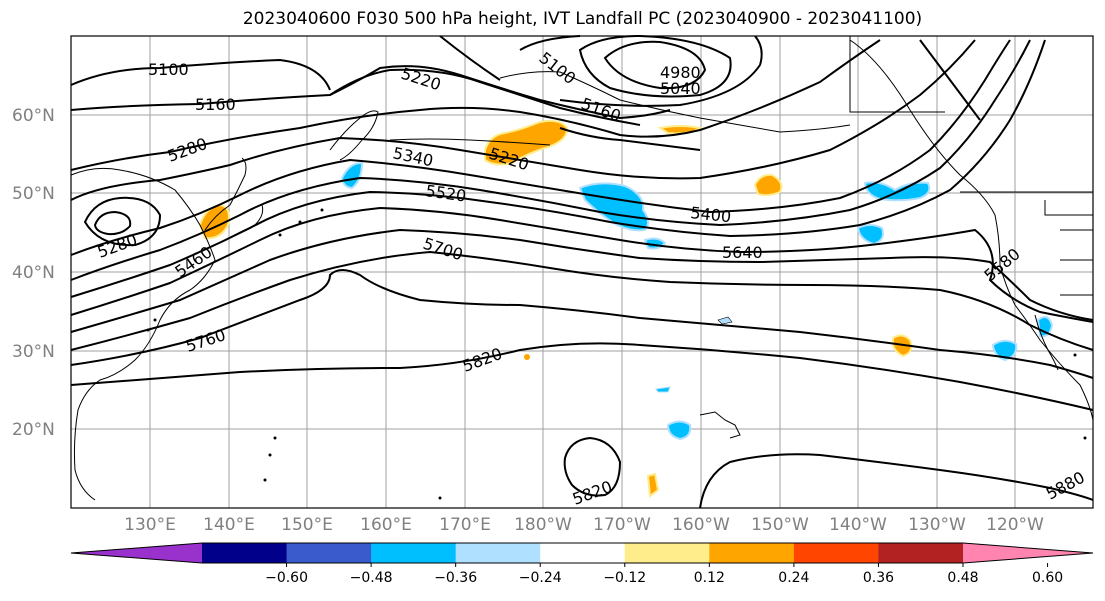 This screenshot has height=601, width=1105. What do you see at coordinates (1026, 243) in the screenshot?
I see `border-us-canada` at bounding box center [1026, 243].